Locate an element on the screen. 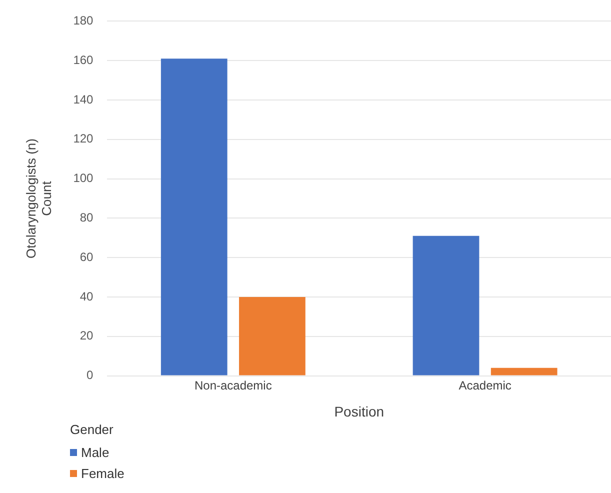 The width and height of the screenshot is (611, 493). x-axis-title: Position is located at coordinates (359, 411).